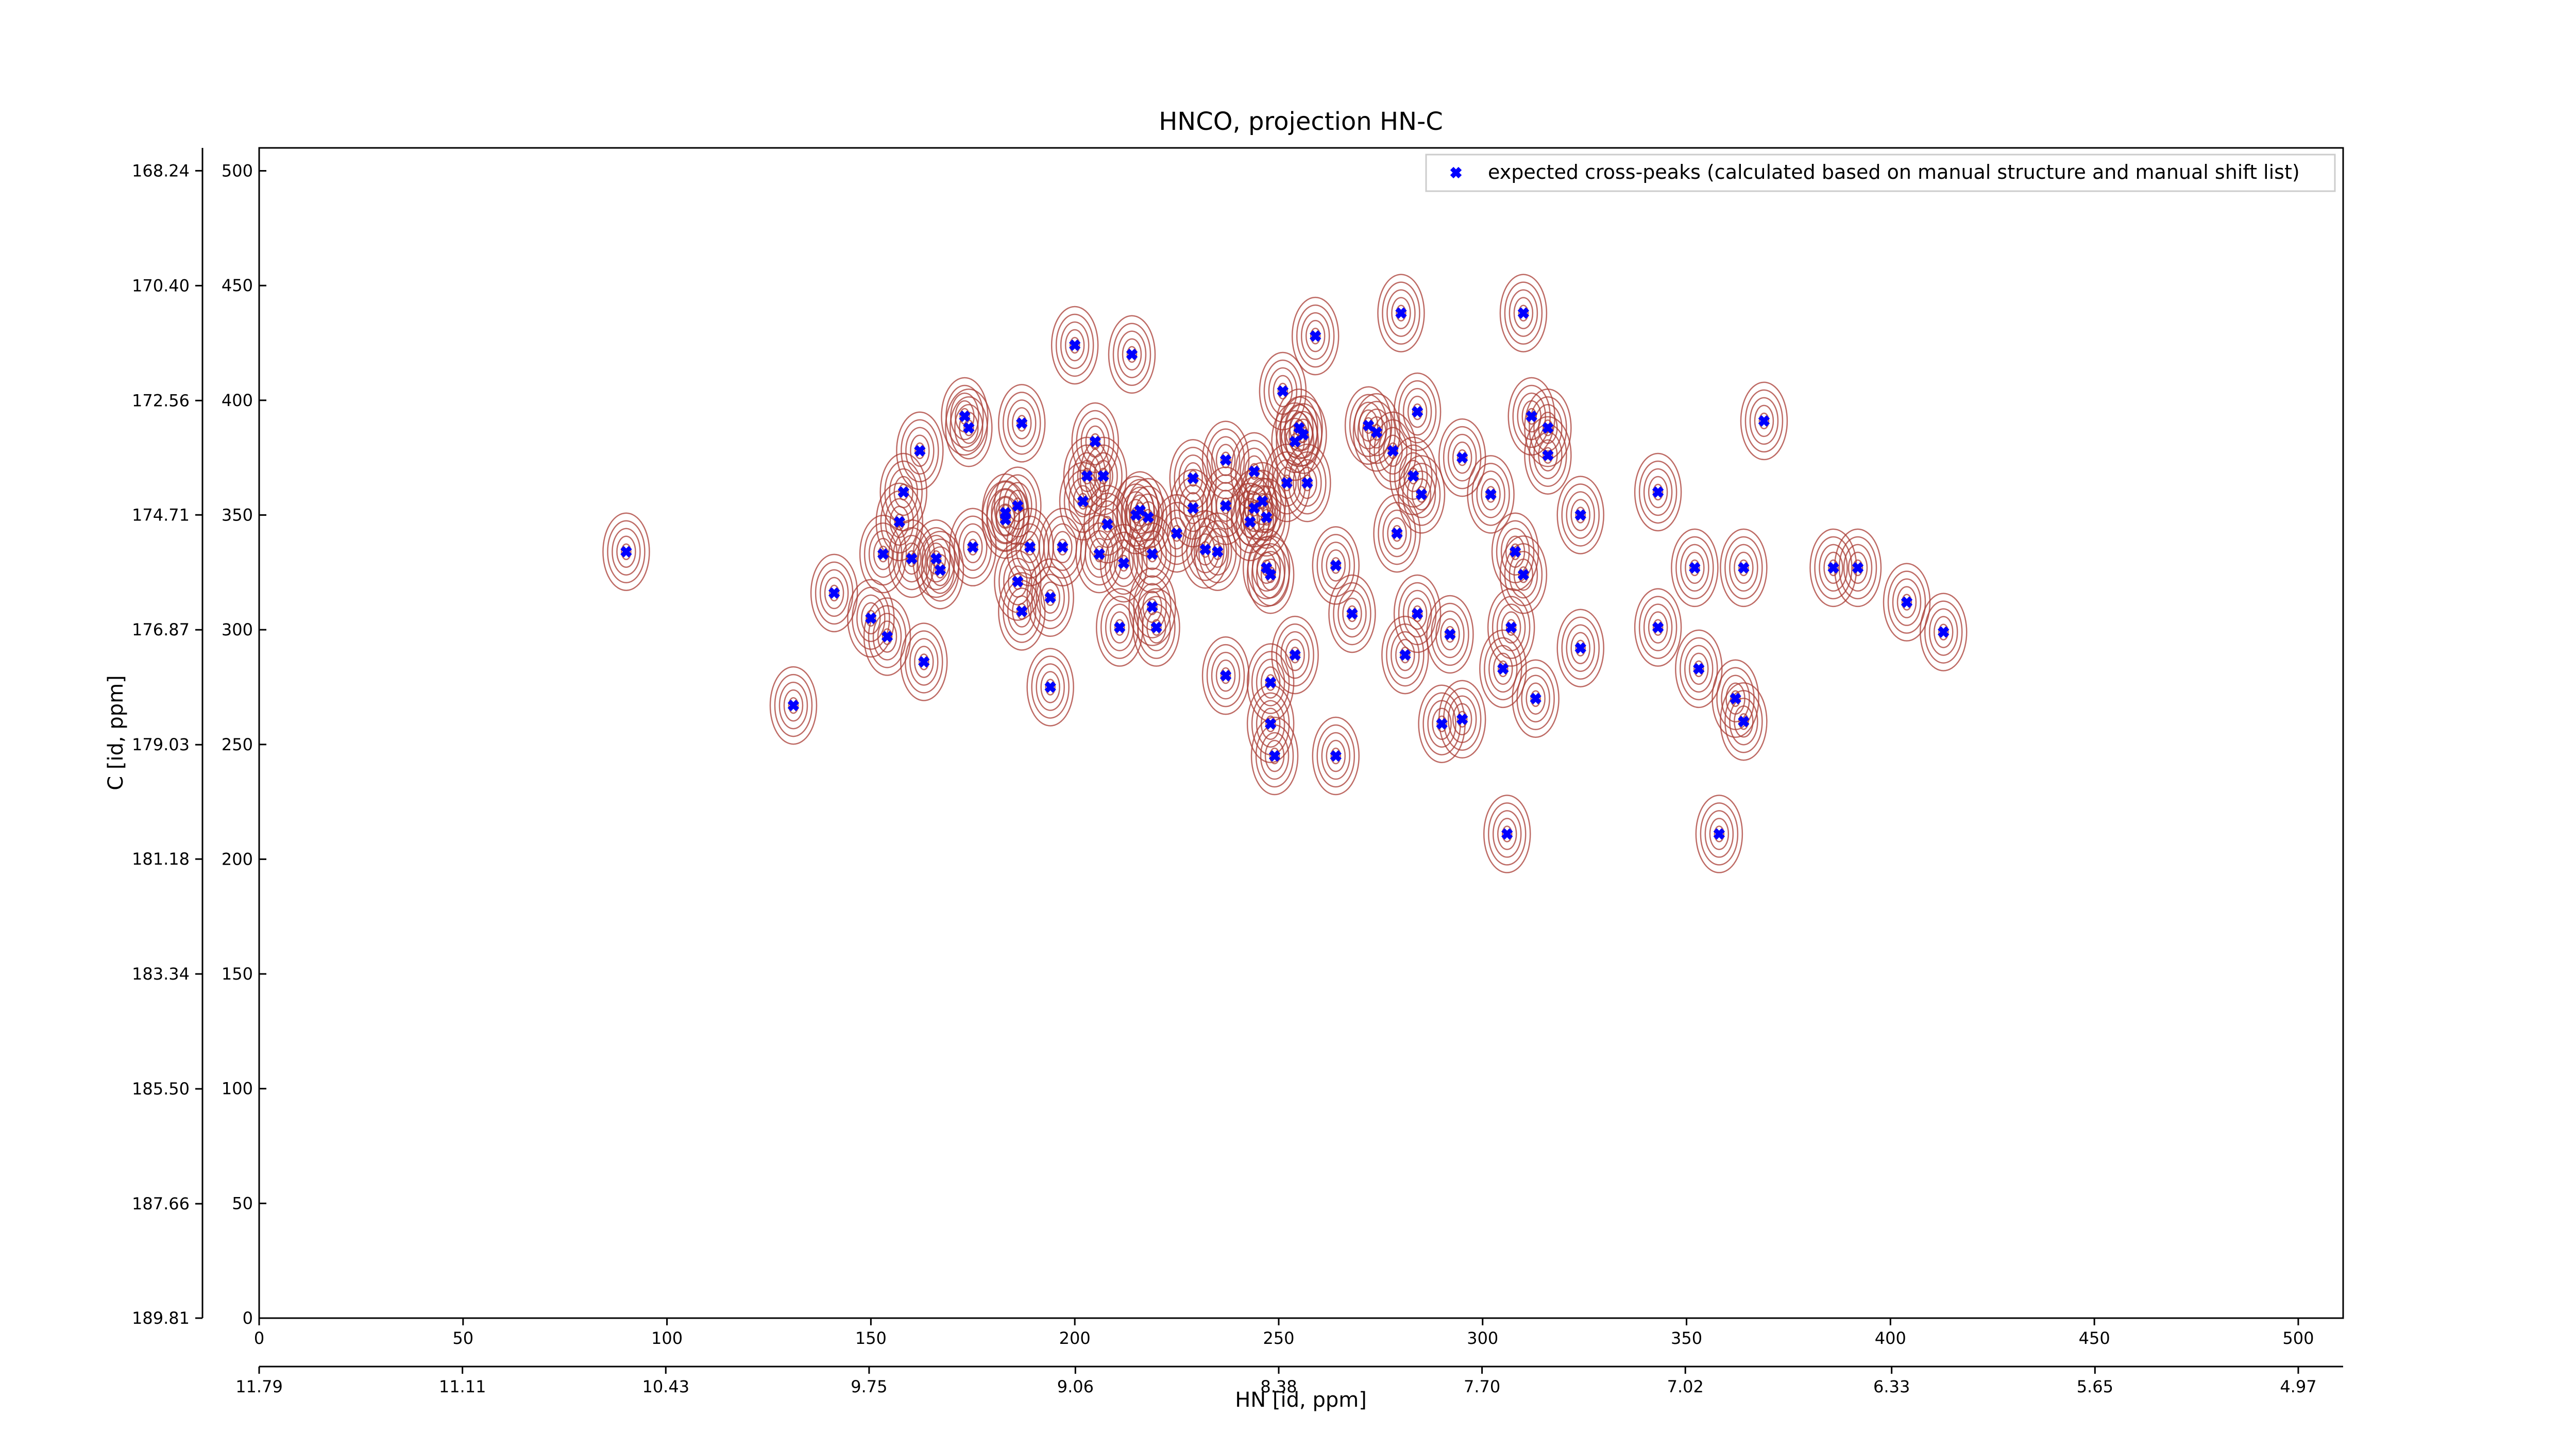 This screenshot has width=2576, height=1449. What do you see at coordinates (161, 629) in the screenshot?
I see `y2-tick-label: 176.87` at bounding box center [161, 629].